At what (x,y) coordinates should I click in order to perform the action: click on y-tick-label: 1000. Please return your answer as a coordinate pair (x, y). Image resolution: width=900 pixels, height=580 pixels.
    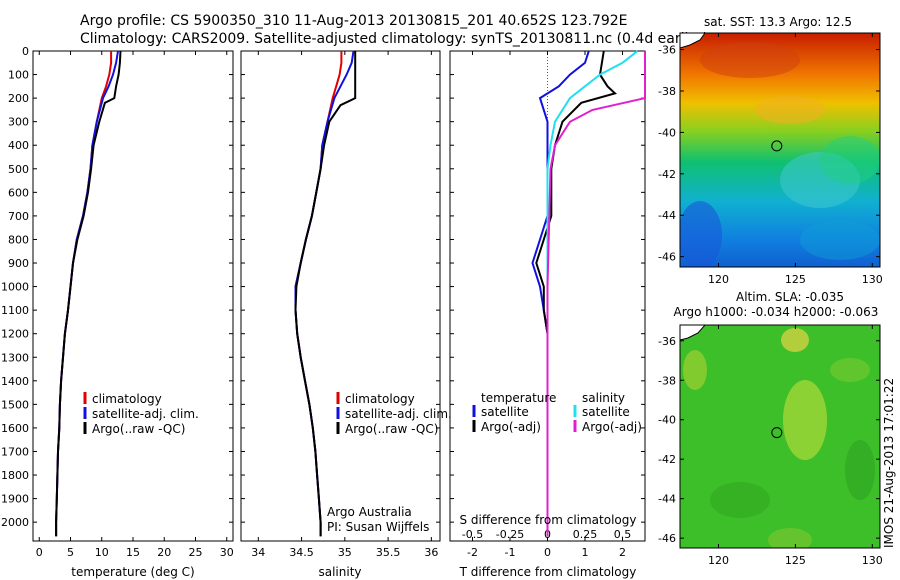
    Looking at the image, I should click on (15, 287).